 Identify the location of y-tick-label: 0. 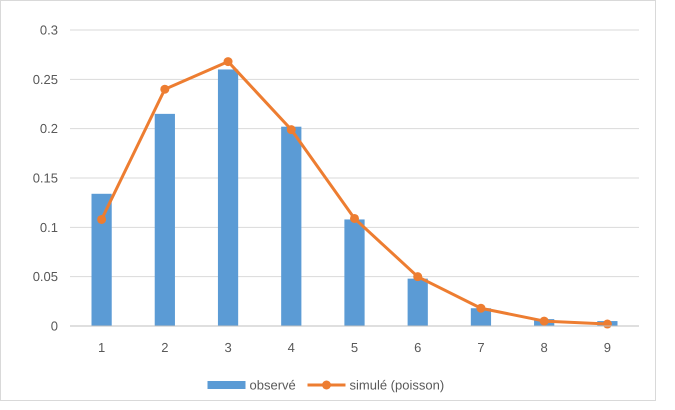
(54, 326).